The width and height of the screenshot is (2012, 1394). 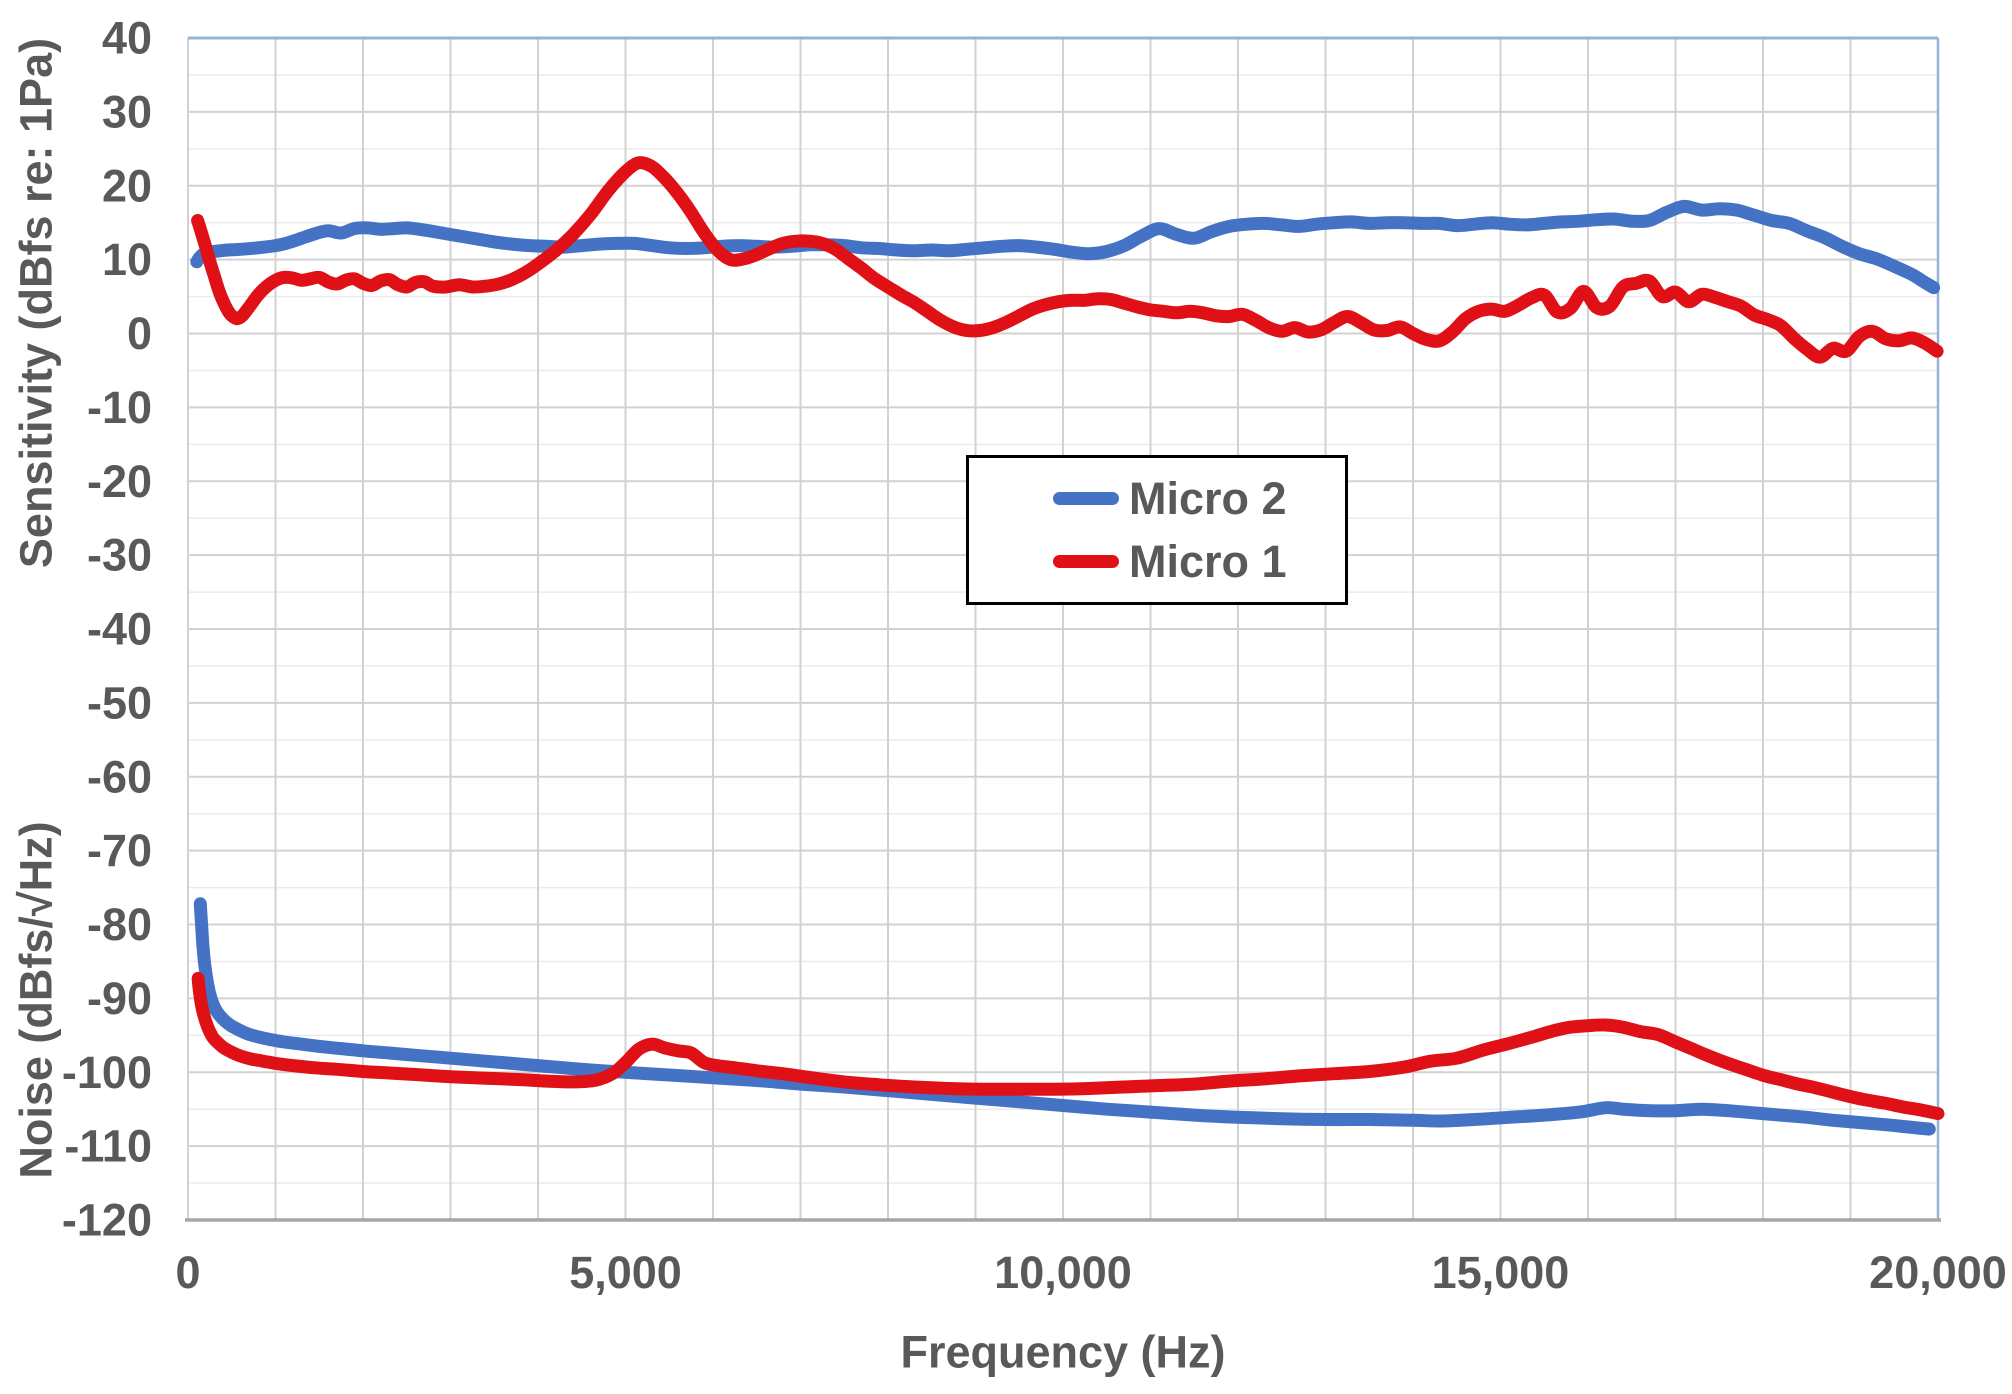 What do you see at coordinates (1501, 1272) in the screenshot?
I see `x-tick-label: 15,000` at bounding box center [1501, 1272].